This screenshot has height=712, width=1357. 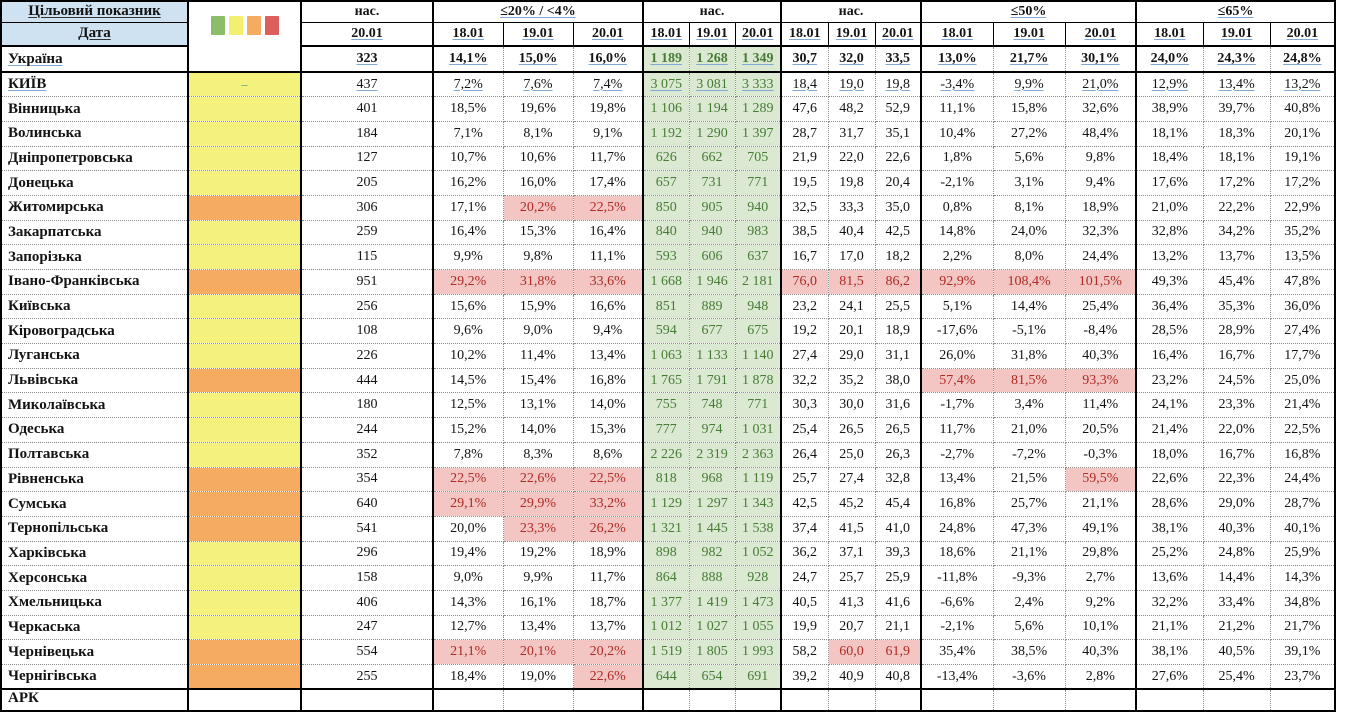 What do you see at coordinates (759, 356) in the screenshot?
I see `cell-green-2: 1 140` at bounding box center [759, 356].